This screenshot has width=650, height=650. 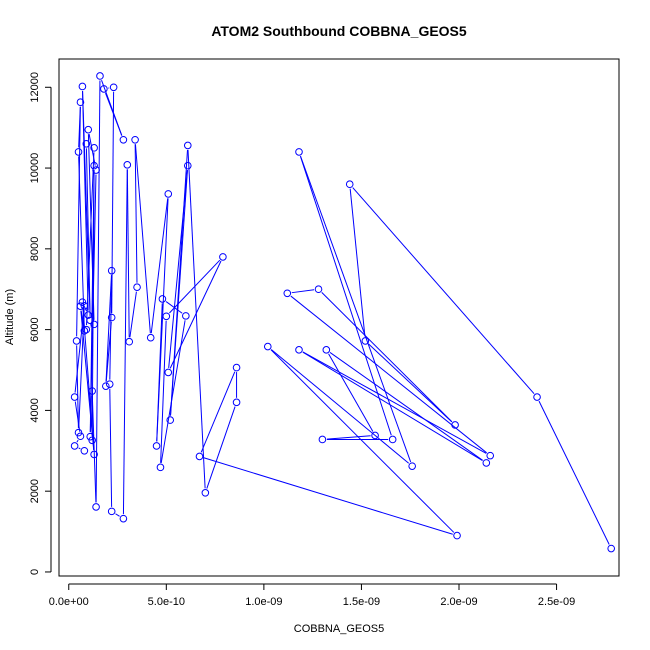 What do you see at coordinates (35, 410) in the screenshot?
I see `y-tick-label: 4000` at bounding box center [35, 410].